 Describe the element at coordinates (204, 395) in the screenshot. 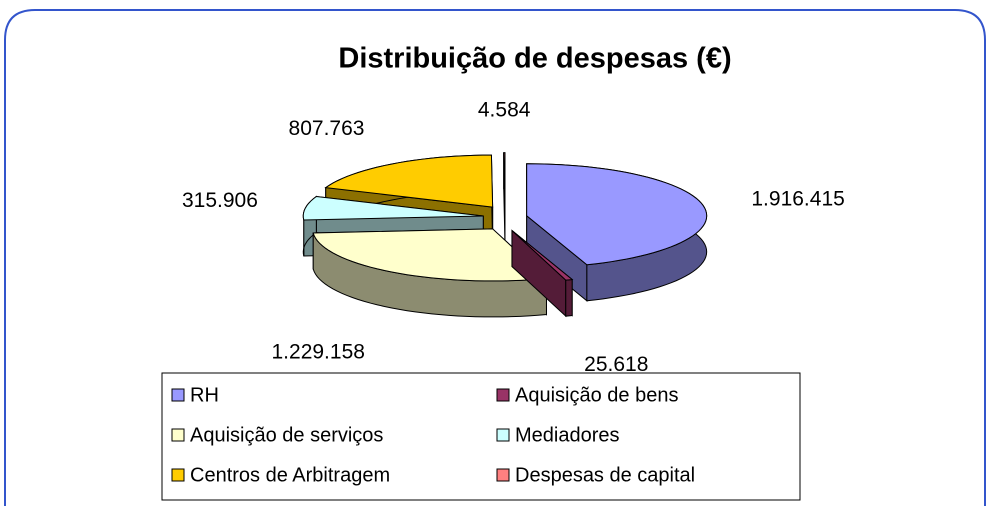

I see `legend-label: RH` at that location.